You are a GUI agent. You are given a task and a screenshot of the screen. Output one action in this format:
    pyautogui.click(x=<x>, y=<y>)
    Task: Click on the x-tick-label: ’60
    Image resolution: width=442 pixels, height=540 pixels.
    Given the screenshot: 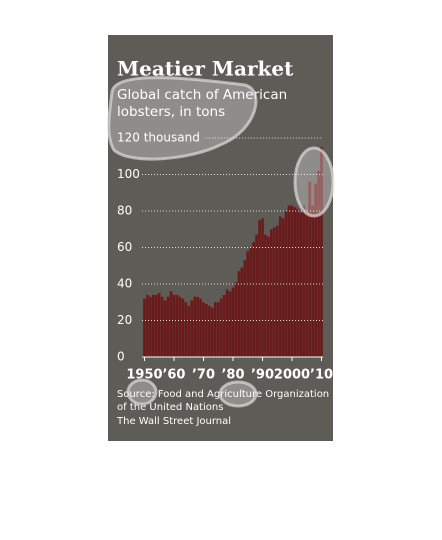 What is the action you would take?
    pyautogui.click(x=173, y=375)
    